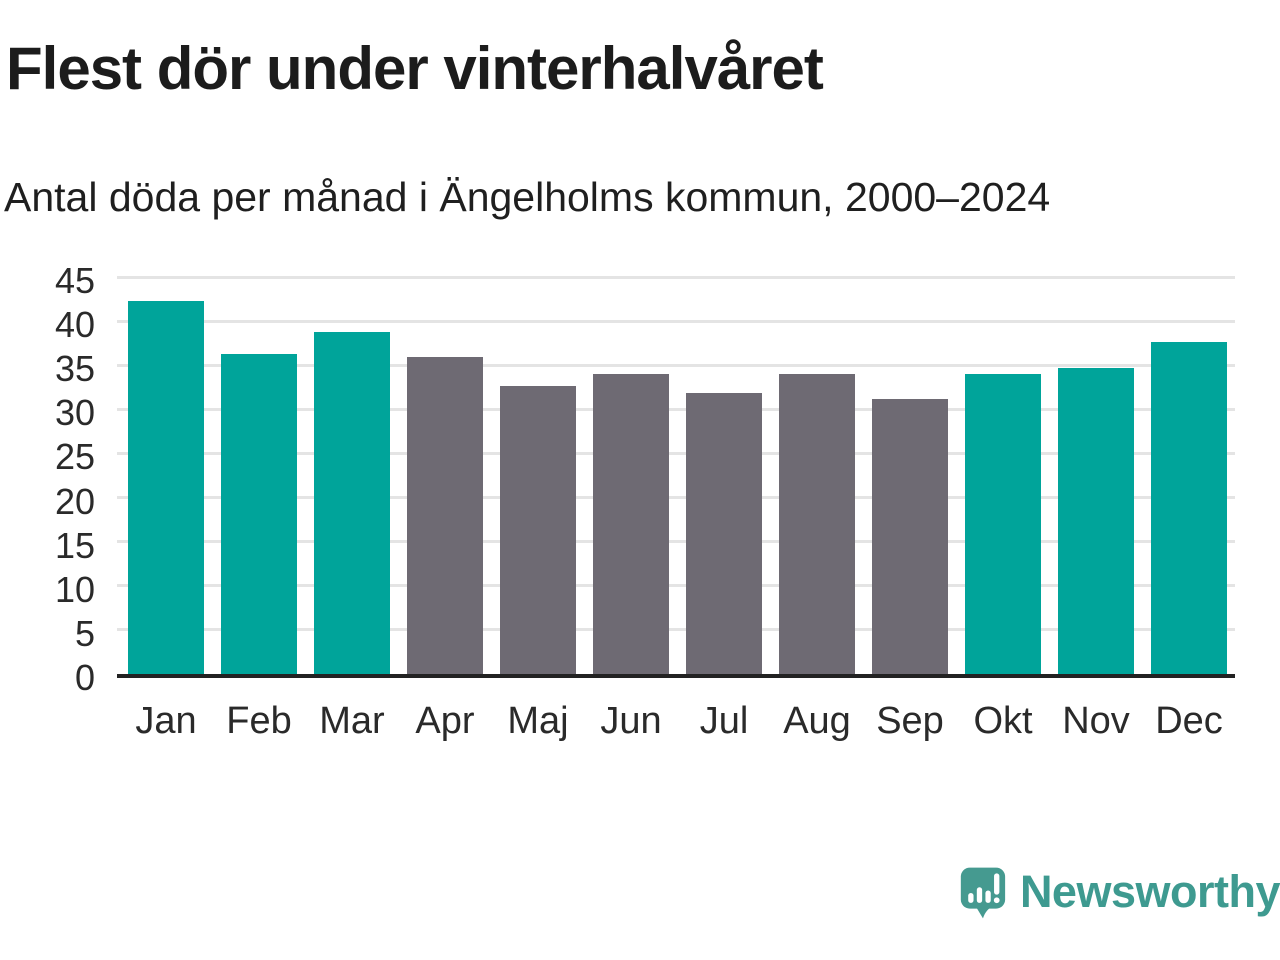 This screenshot has height=960, width=1280. What do you see at coordinates (538, 530) in the screenshot?
I see `bar-maj` at bounding box center [538, 530].